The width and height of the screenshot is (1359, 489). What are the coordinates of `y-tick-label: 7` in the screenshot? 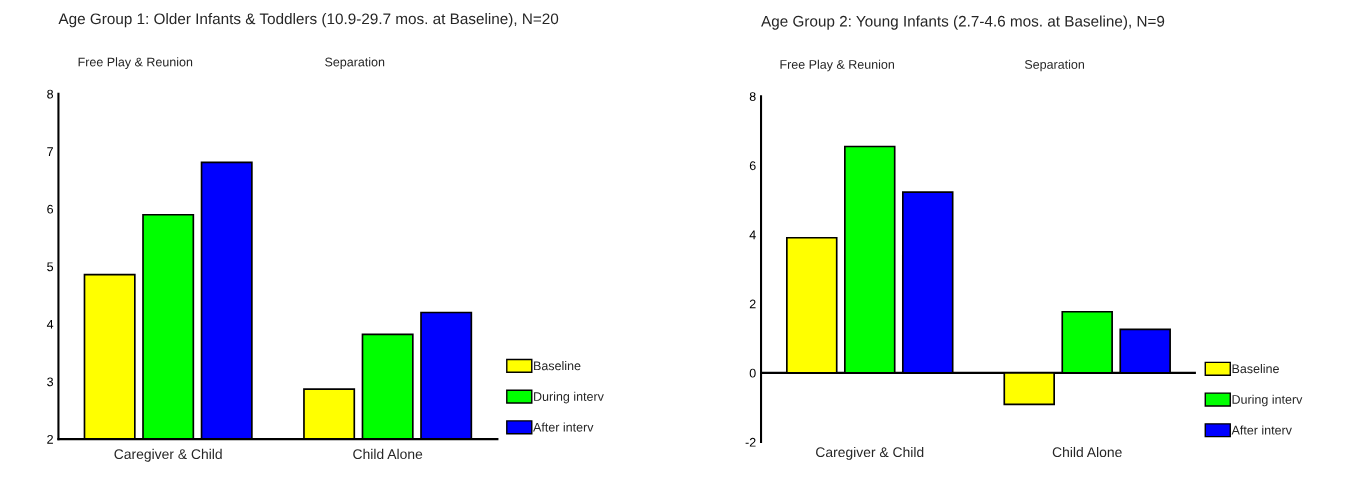 It's located at (50, 151).